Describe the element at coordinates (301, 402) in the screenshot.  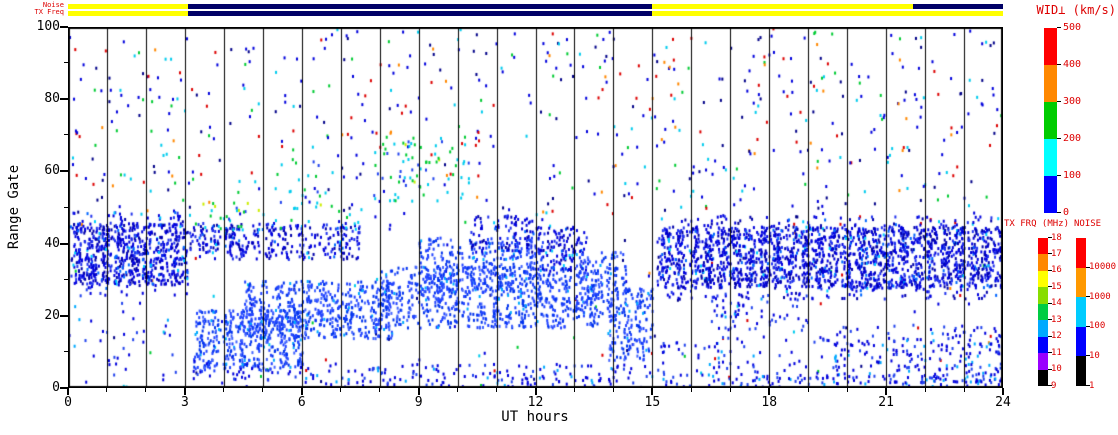
I see `x-tick-label: 6` at that location.